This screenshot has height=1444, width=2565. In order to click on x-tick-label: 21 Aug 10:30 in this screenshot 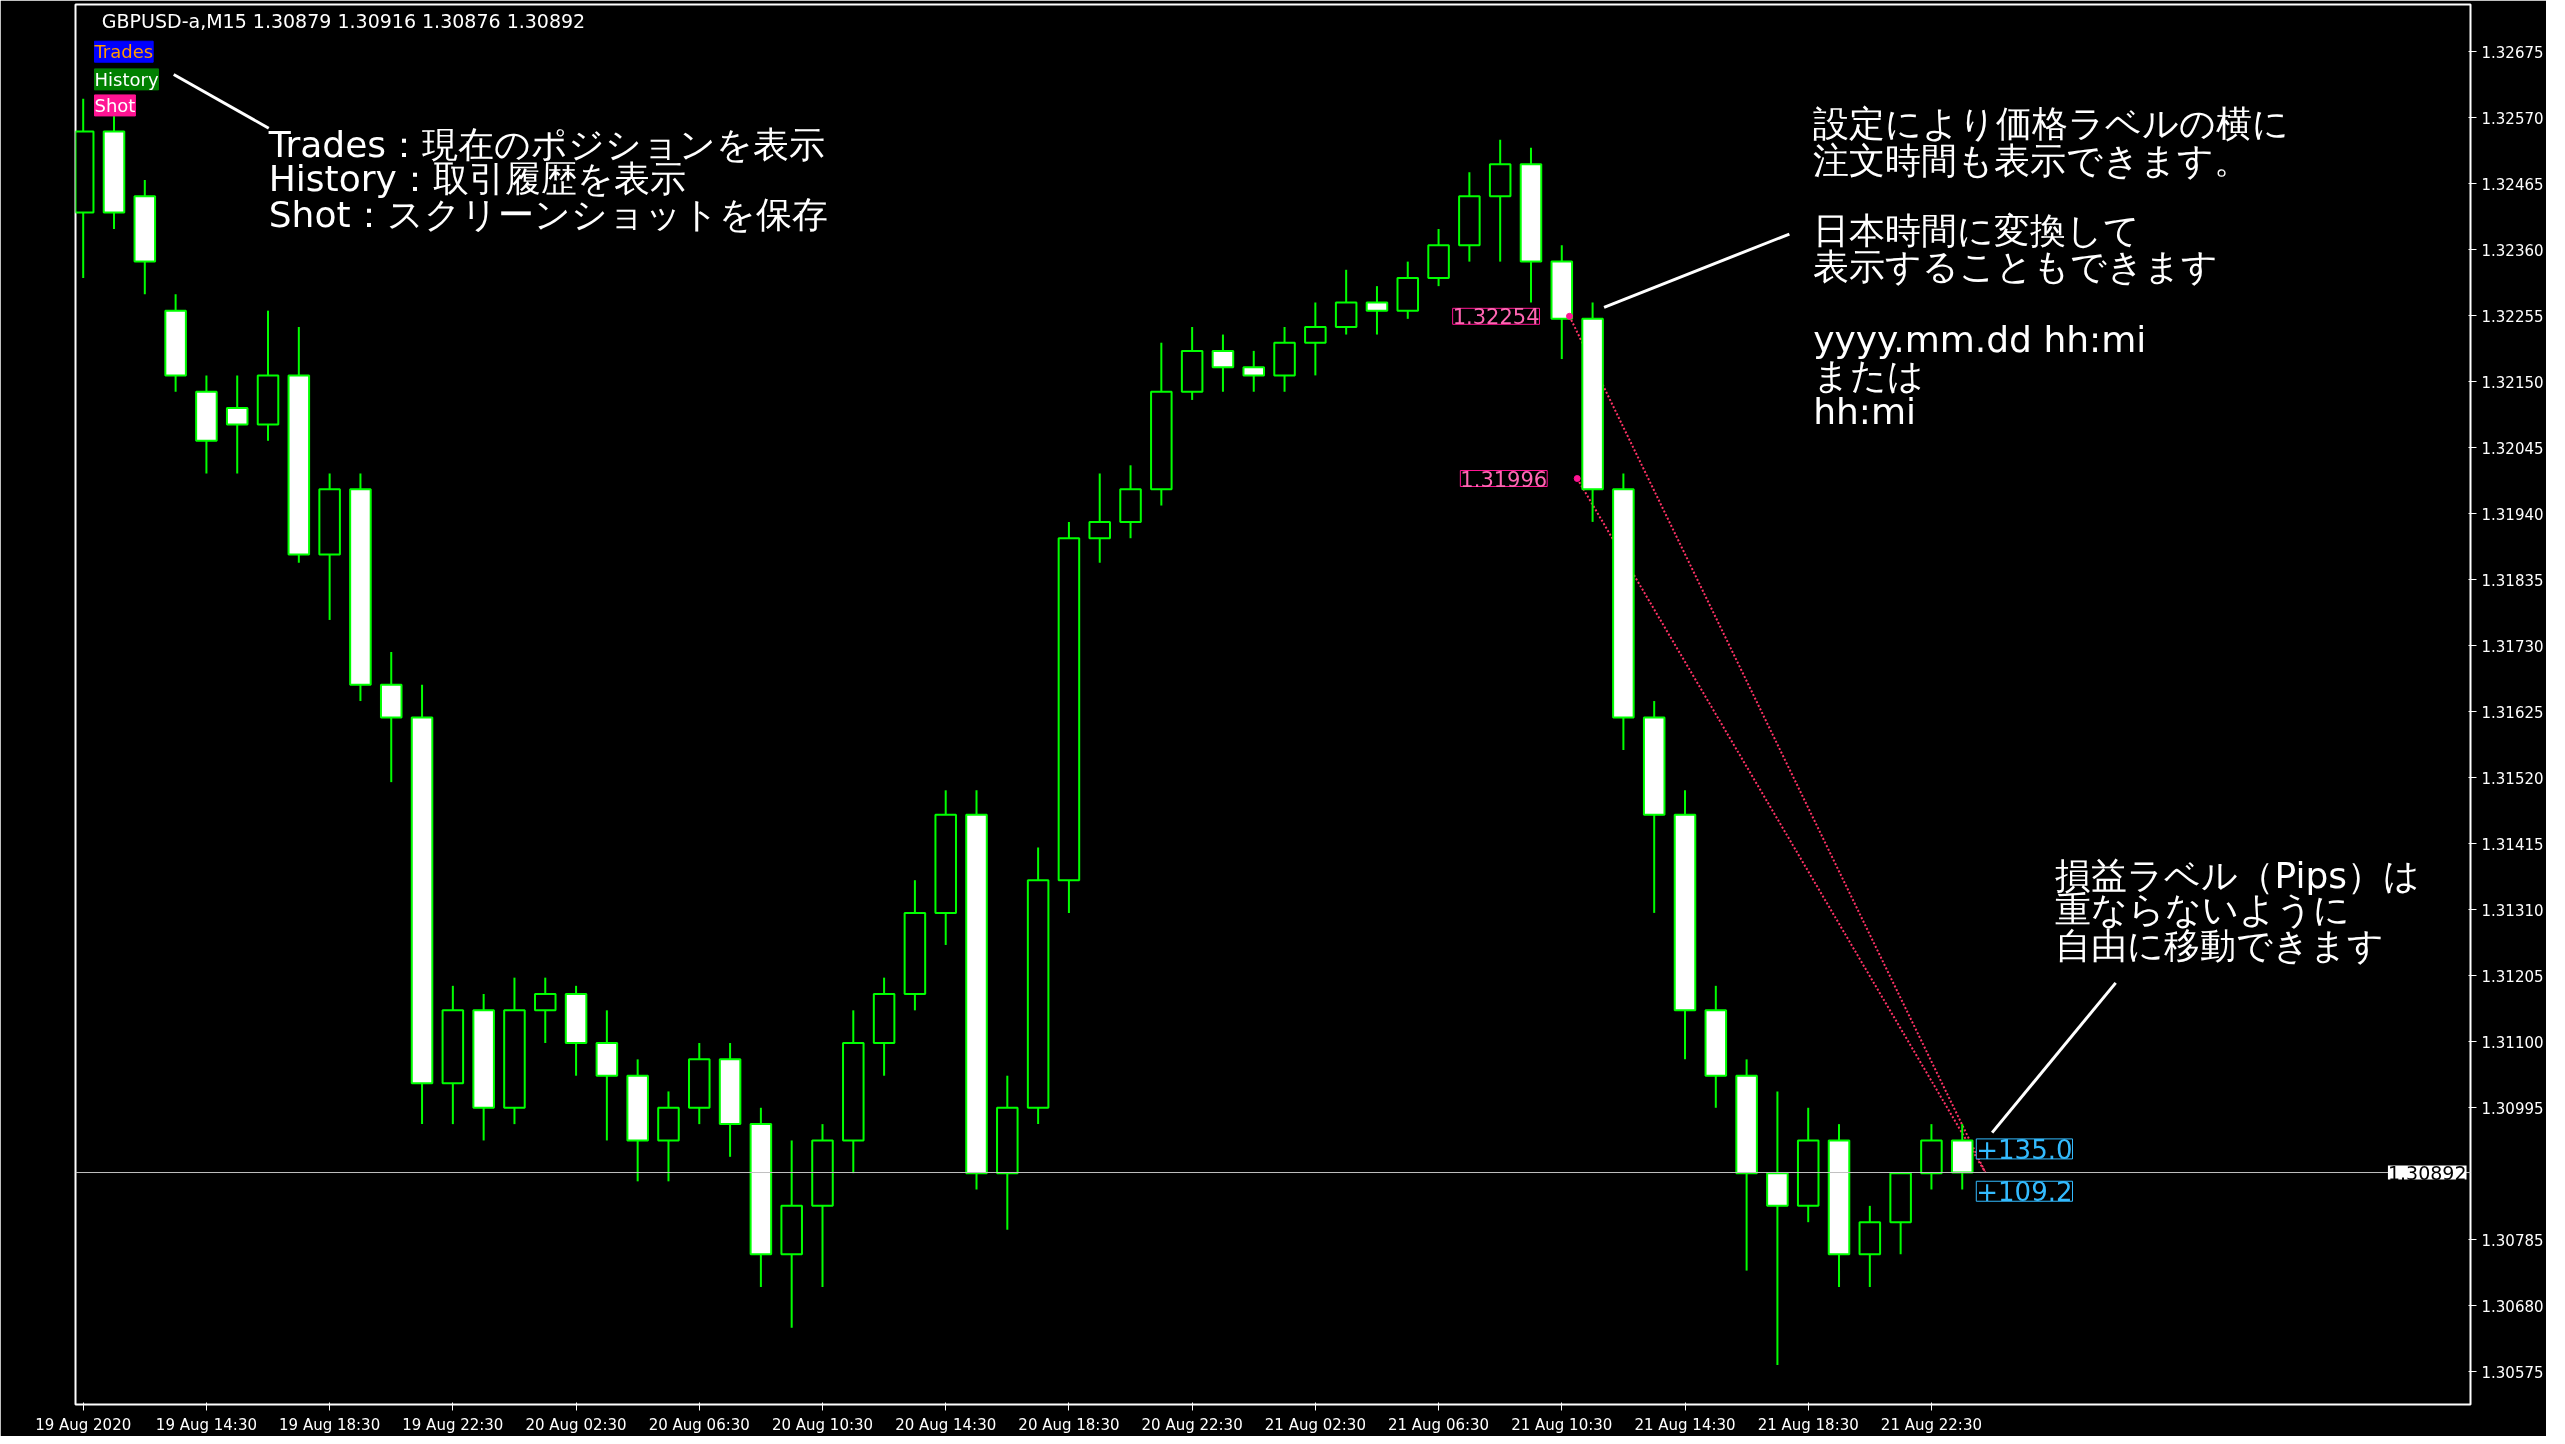, I will do `click(1562, 1424)`.